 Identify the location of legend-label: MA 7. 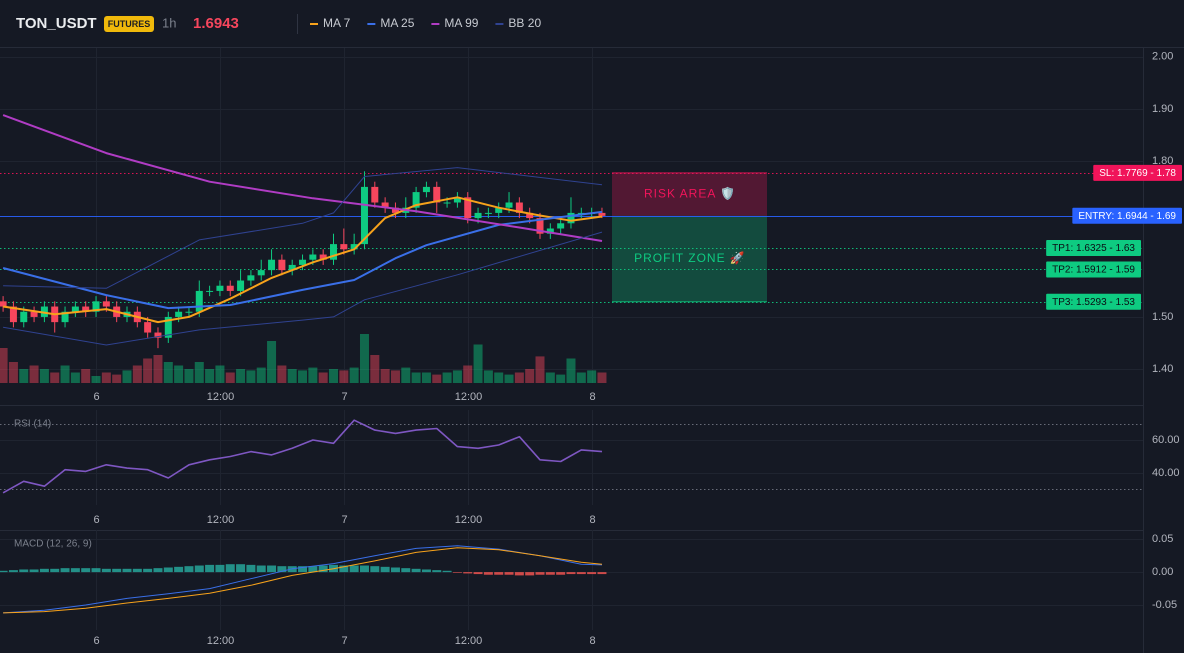
(337, 23).